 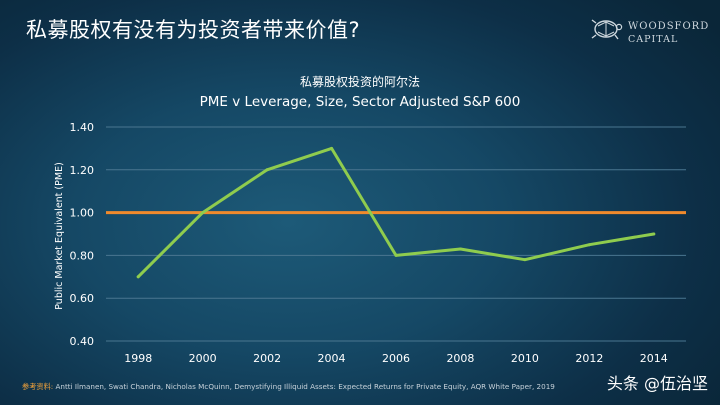 I want to click on watermark: 头条 @伍治坚, so click(x=657, y=383).